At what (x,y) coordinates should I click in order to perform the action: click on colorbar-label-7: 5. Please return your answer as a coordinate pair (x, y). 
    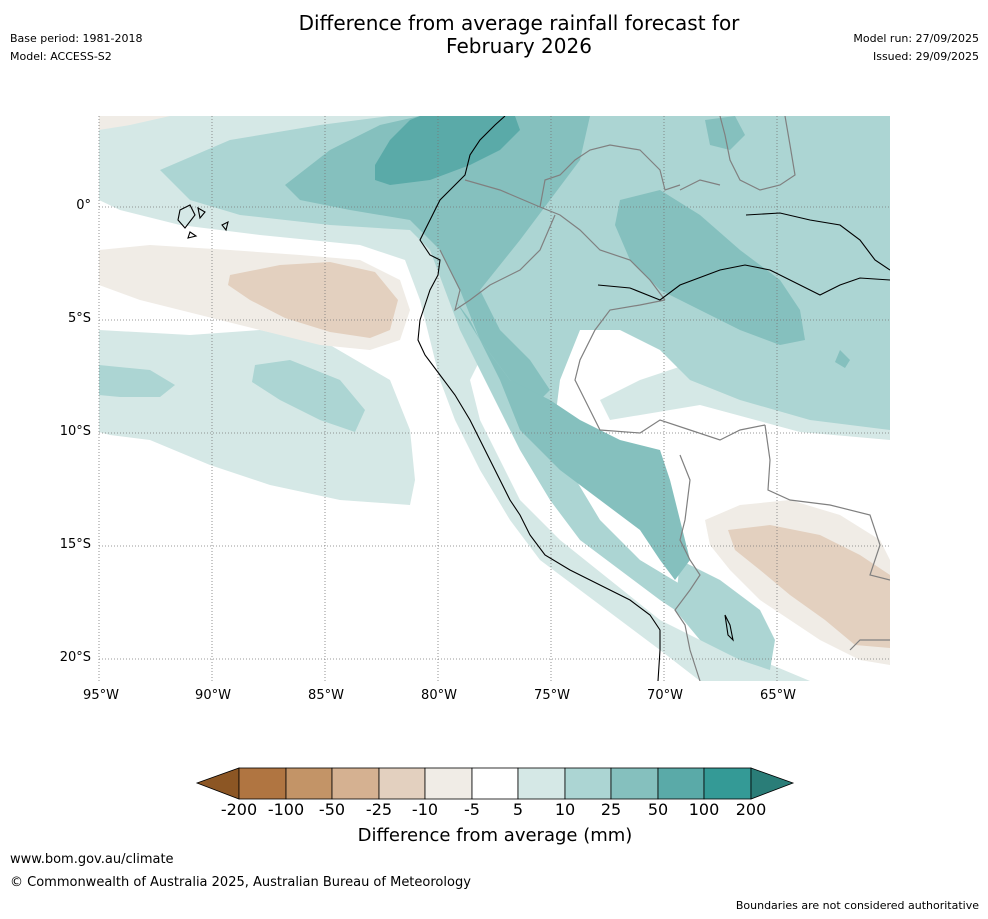
    Looking at the image, I should click on (518, 809).